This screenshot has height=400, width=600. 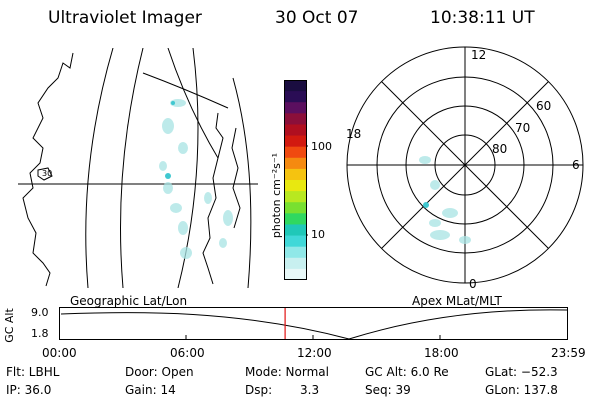 I want to click on time-tick-4: 23:59, so click(x=568, y=353).